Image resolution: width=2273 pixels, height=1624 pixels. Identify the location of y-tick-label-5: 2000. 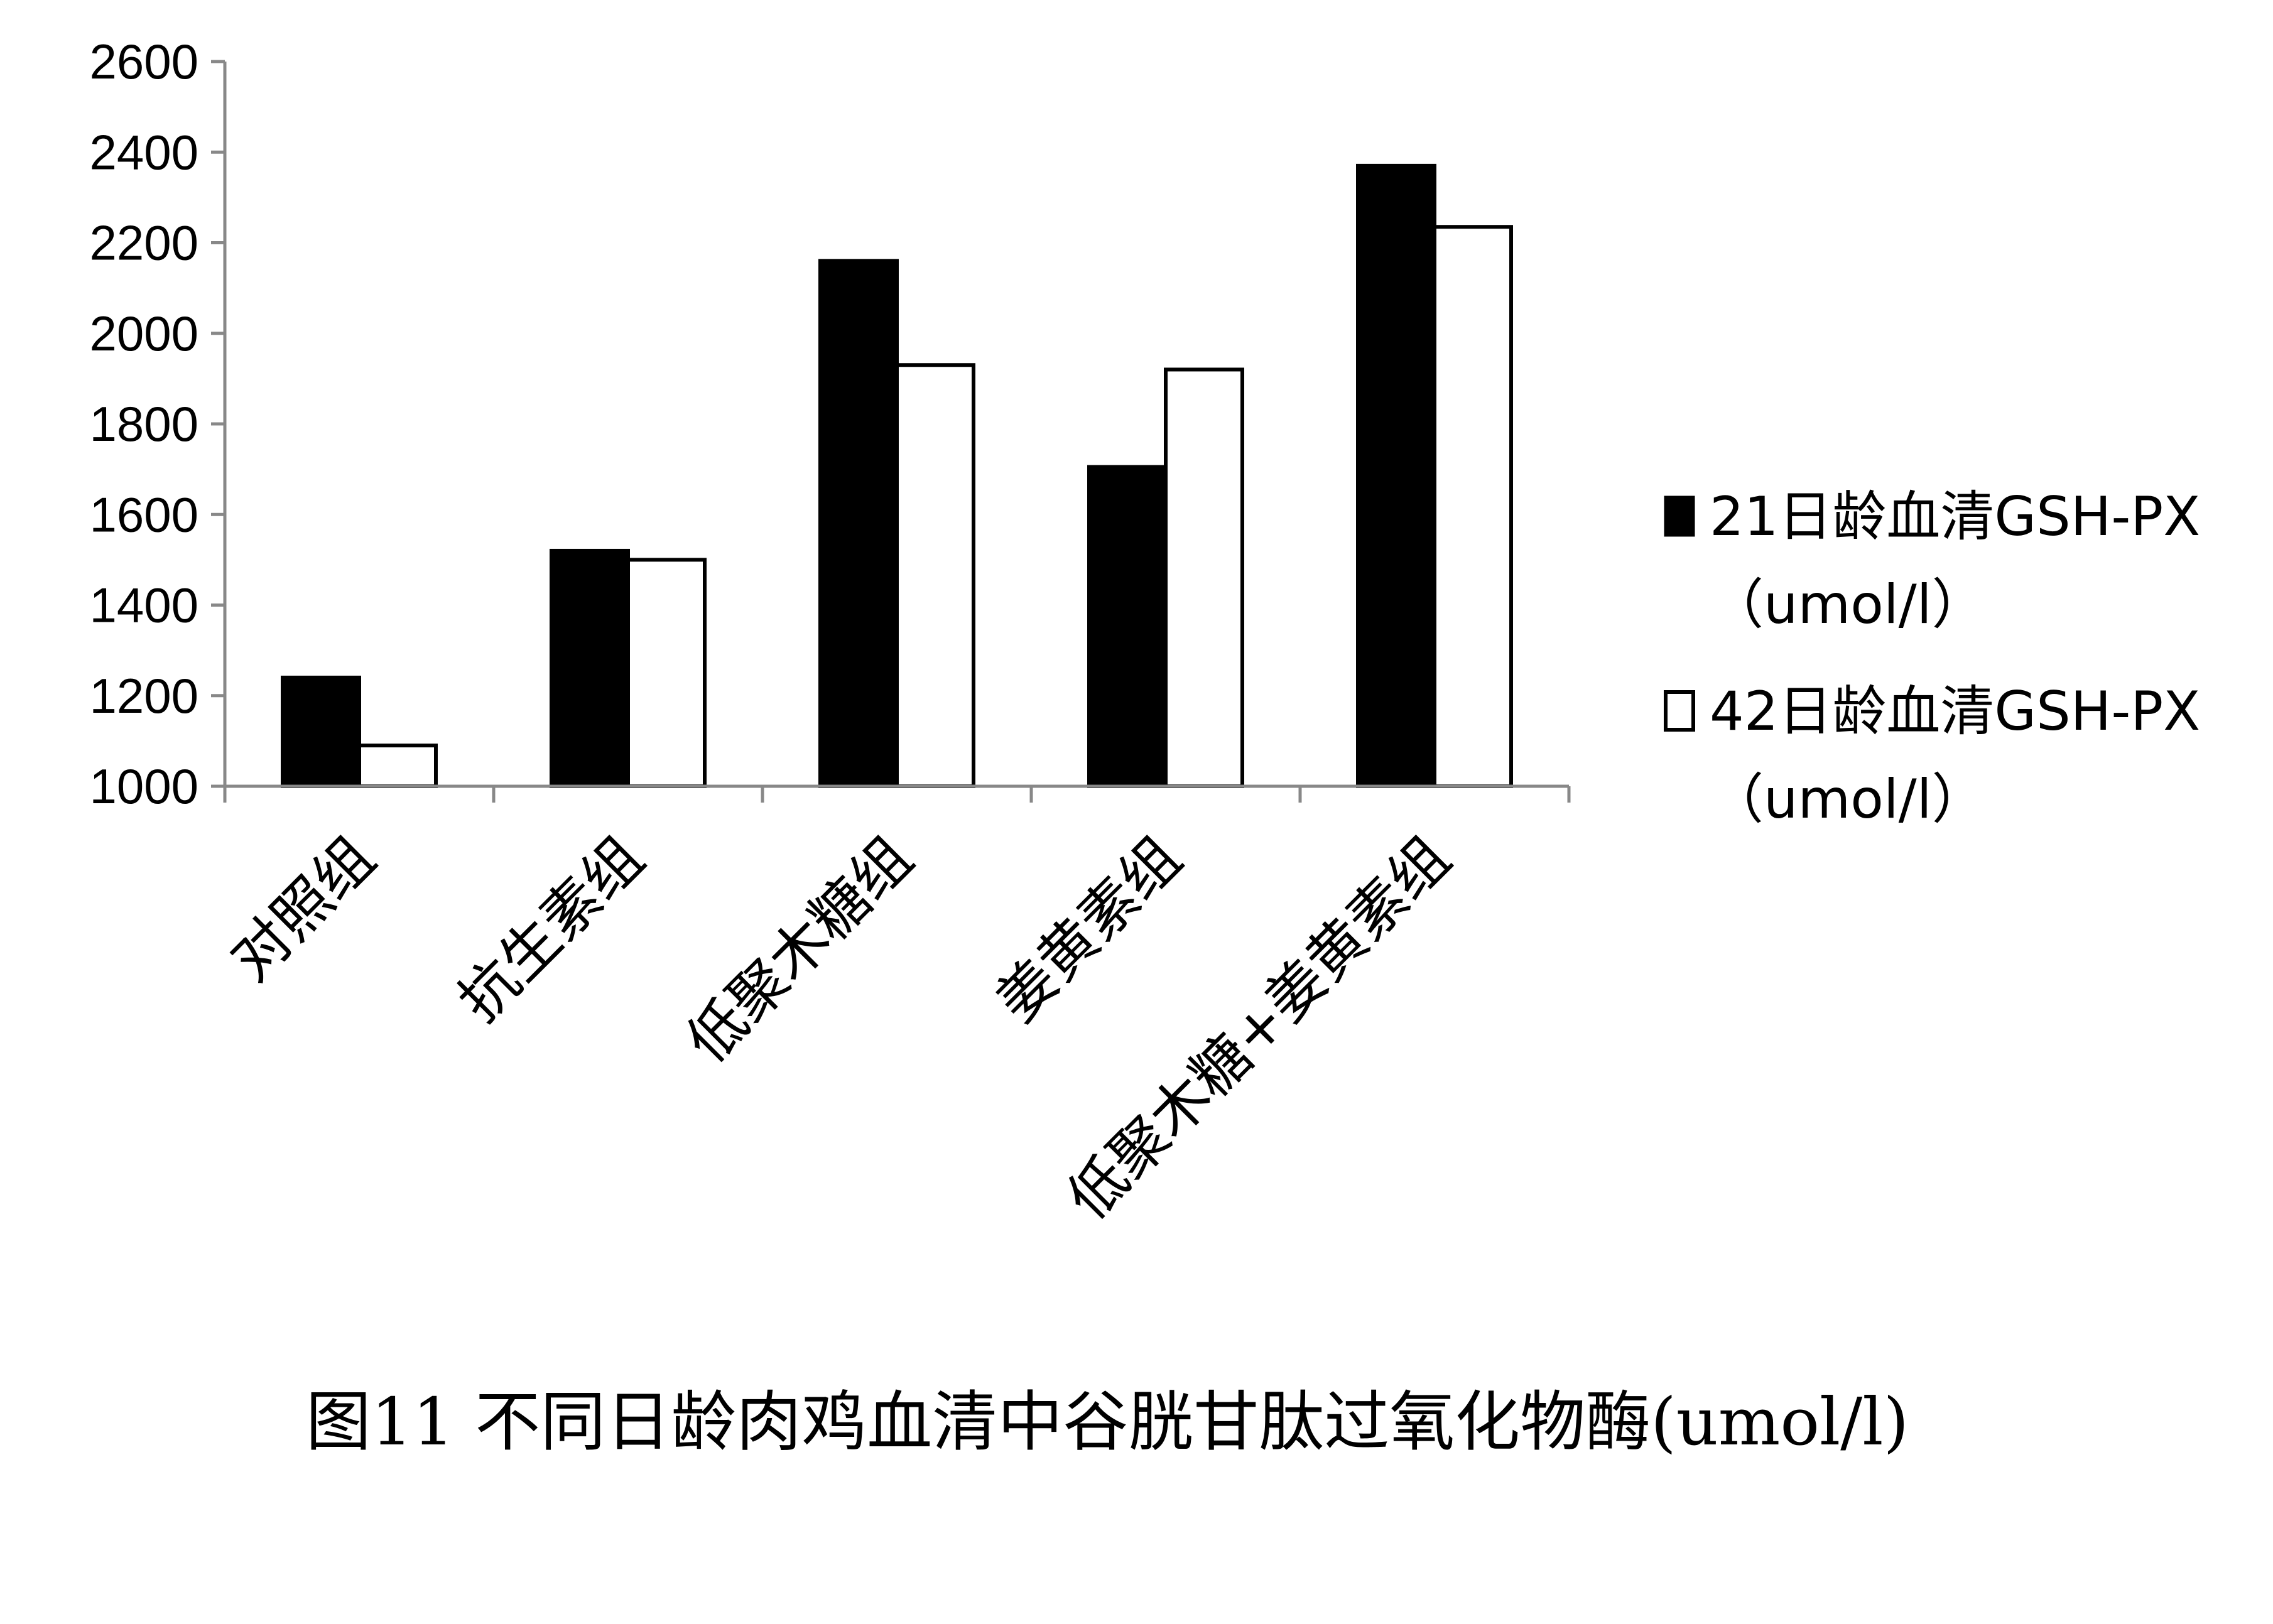
(143, 333).